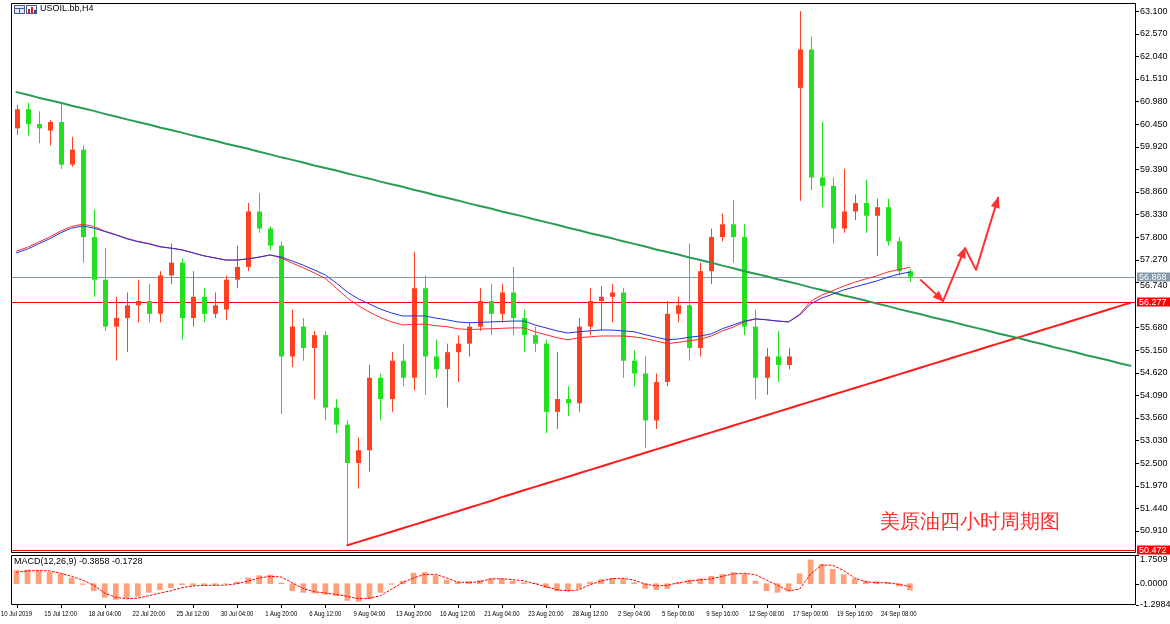 The width and height of the screenshot is (1170, 624). What do you see at coordinates (1154, 326) in the screenshot?
I see `y-tick-label: 55.680` at bounding box center [1154, 326].